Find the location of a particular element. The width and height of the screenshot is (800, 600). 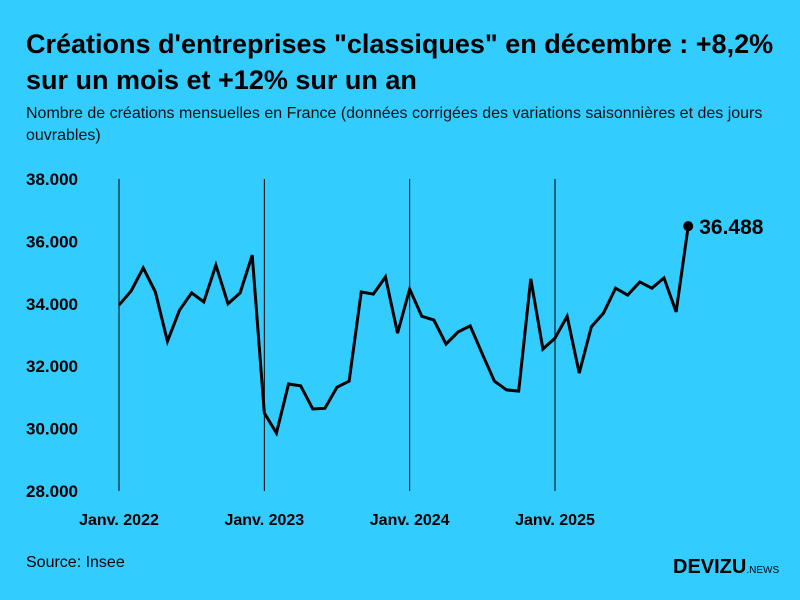

y-tick-label: 30.000 is located at coordinates (52, 429).